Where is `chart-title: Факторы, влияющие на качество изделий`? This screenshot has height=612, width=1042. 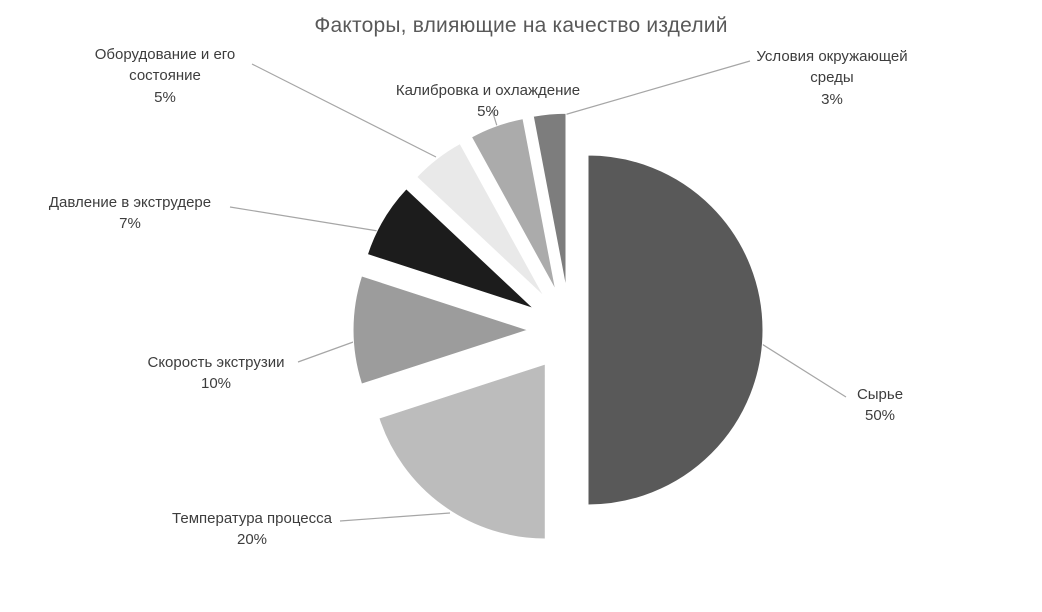
chart-title: Факторы, влияющие на качество изделий is located at coordinates (521, 25).